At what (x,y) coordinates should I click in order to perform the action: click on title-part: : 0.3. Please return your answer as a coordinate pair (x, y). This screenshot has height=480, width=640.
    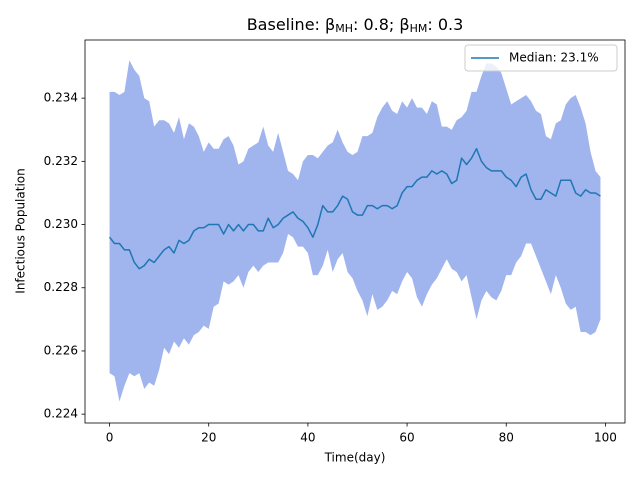
    Looking at the image, I should click on (445, 24).